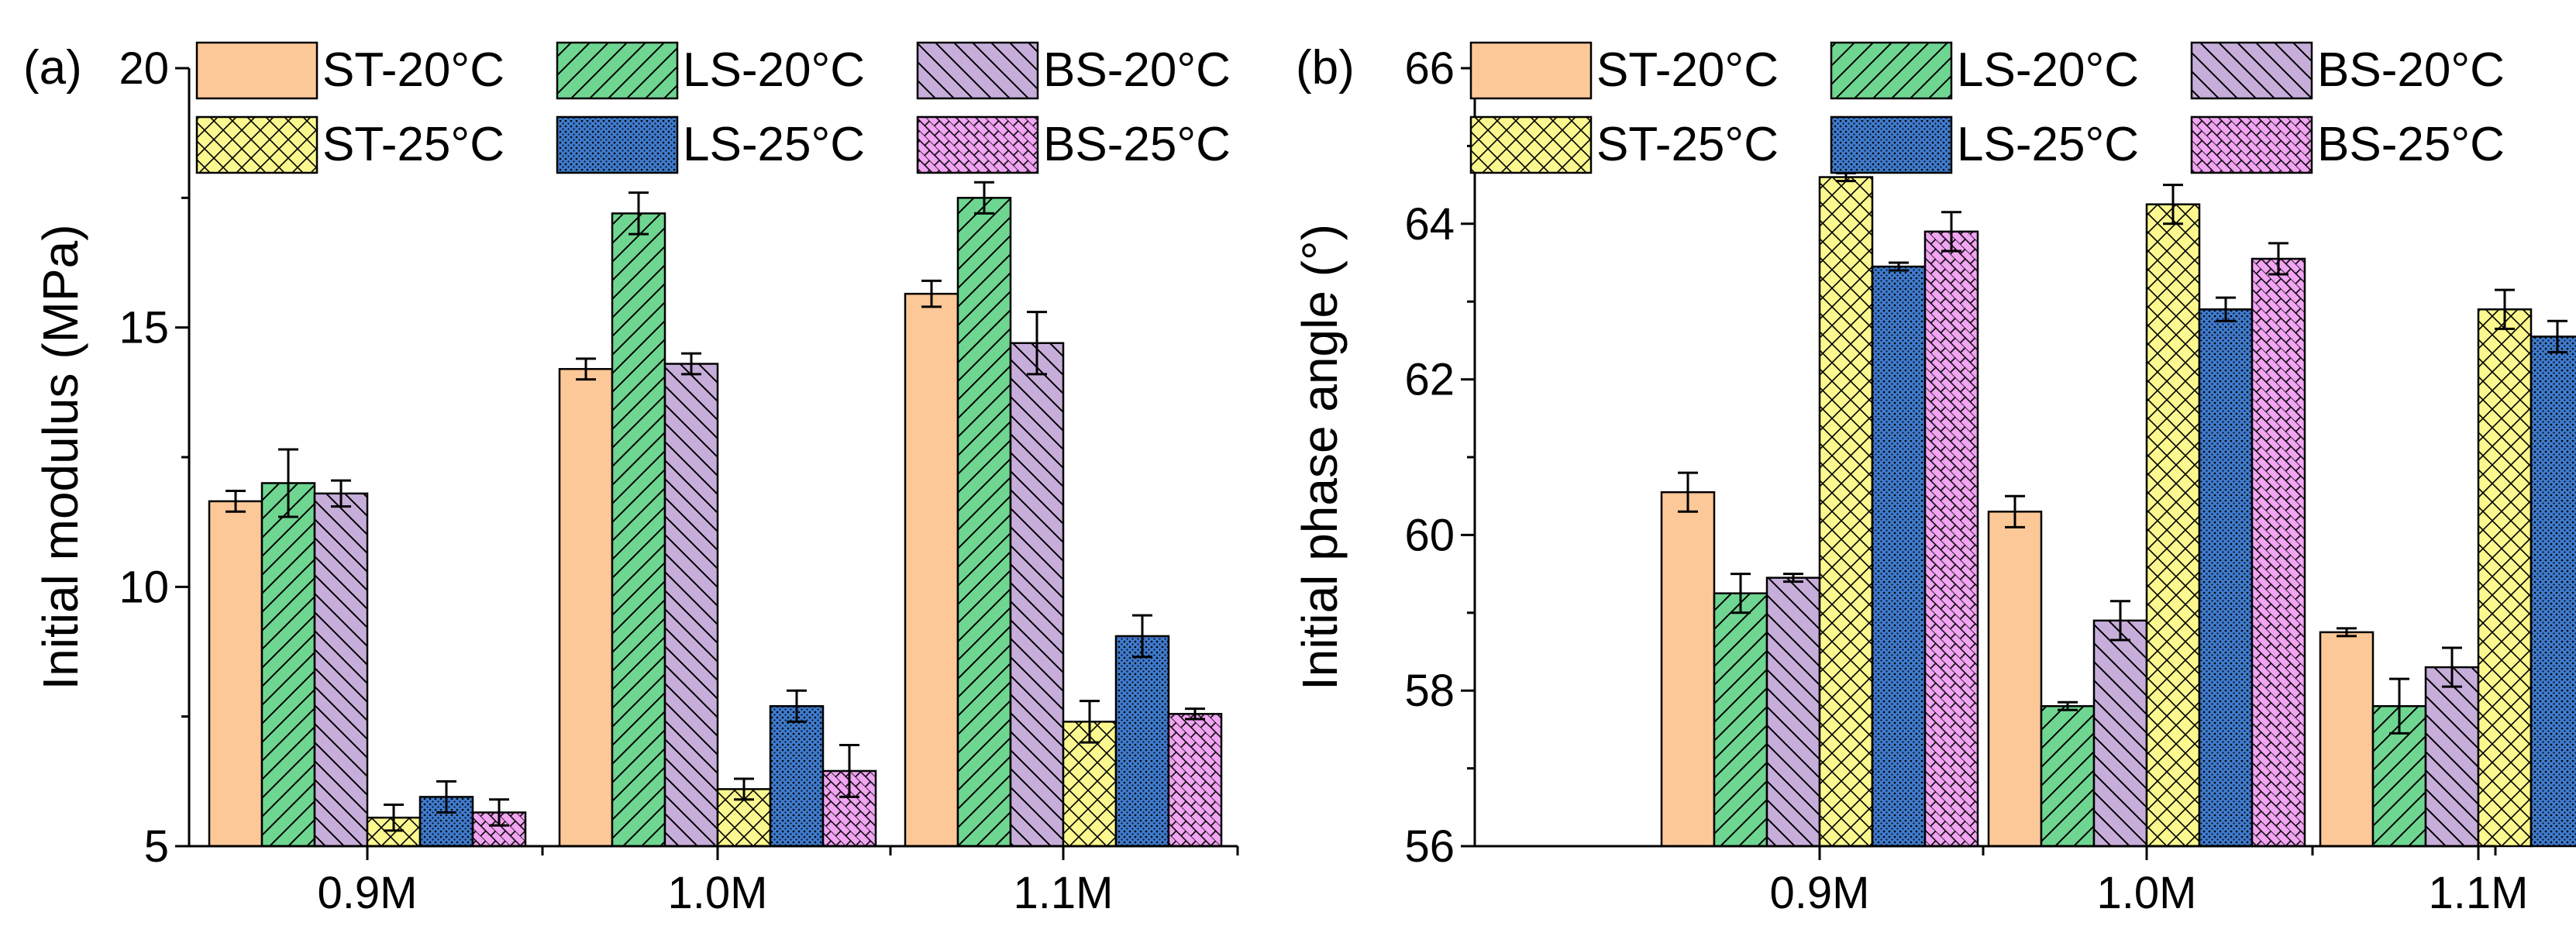 This screenshot has width=2576, height=950. I want to click on error-bar-bs-20-1.1M, so click(1037, 343).